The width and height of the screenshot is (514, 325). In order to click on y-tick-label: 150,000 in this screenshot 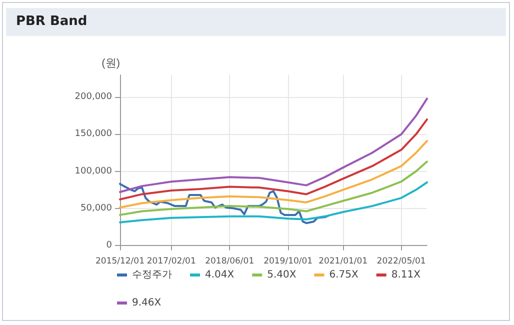, I will do `click(93, 134)`.